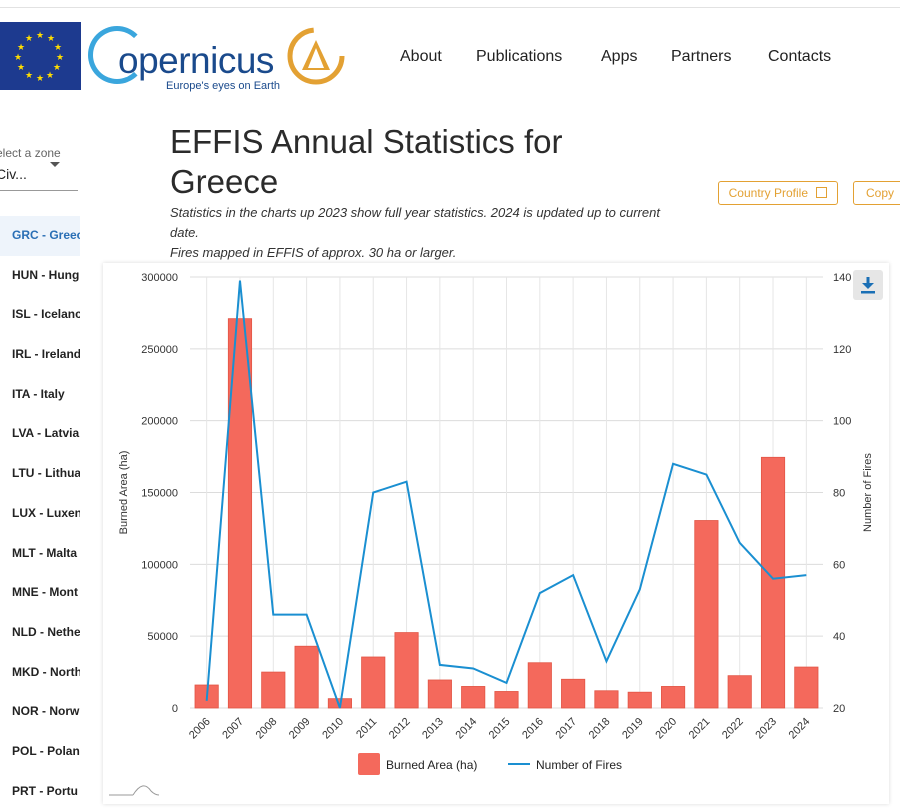 This screenshot has height=811, width=900. What do you see at coordinates (700, 729) in the screenshot?
I see `x-tick-label: 2021` at bounding box center [700, 729].